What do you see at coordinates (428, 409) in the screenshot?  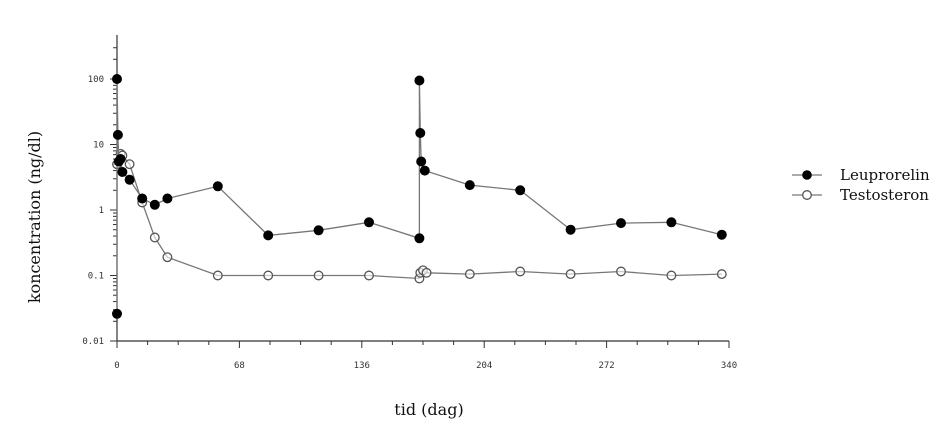 I see `x-axis-title: tid (dag)` at bounding box center [428, 409].